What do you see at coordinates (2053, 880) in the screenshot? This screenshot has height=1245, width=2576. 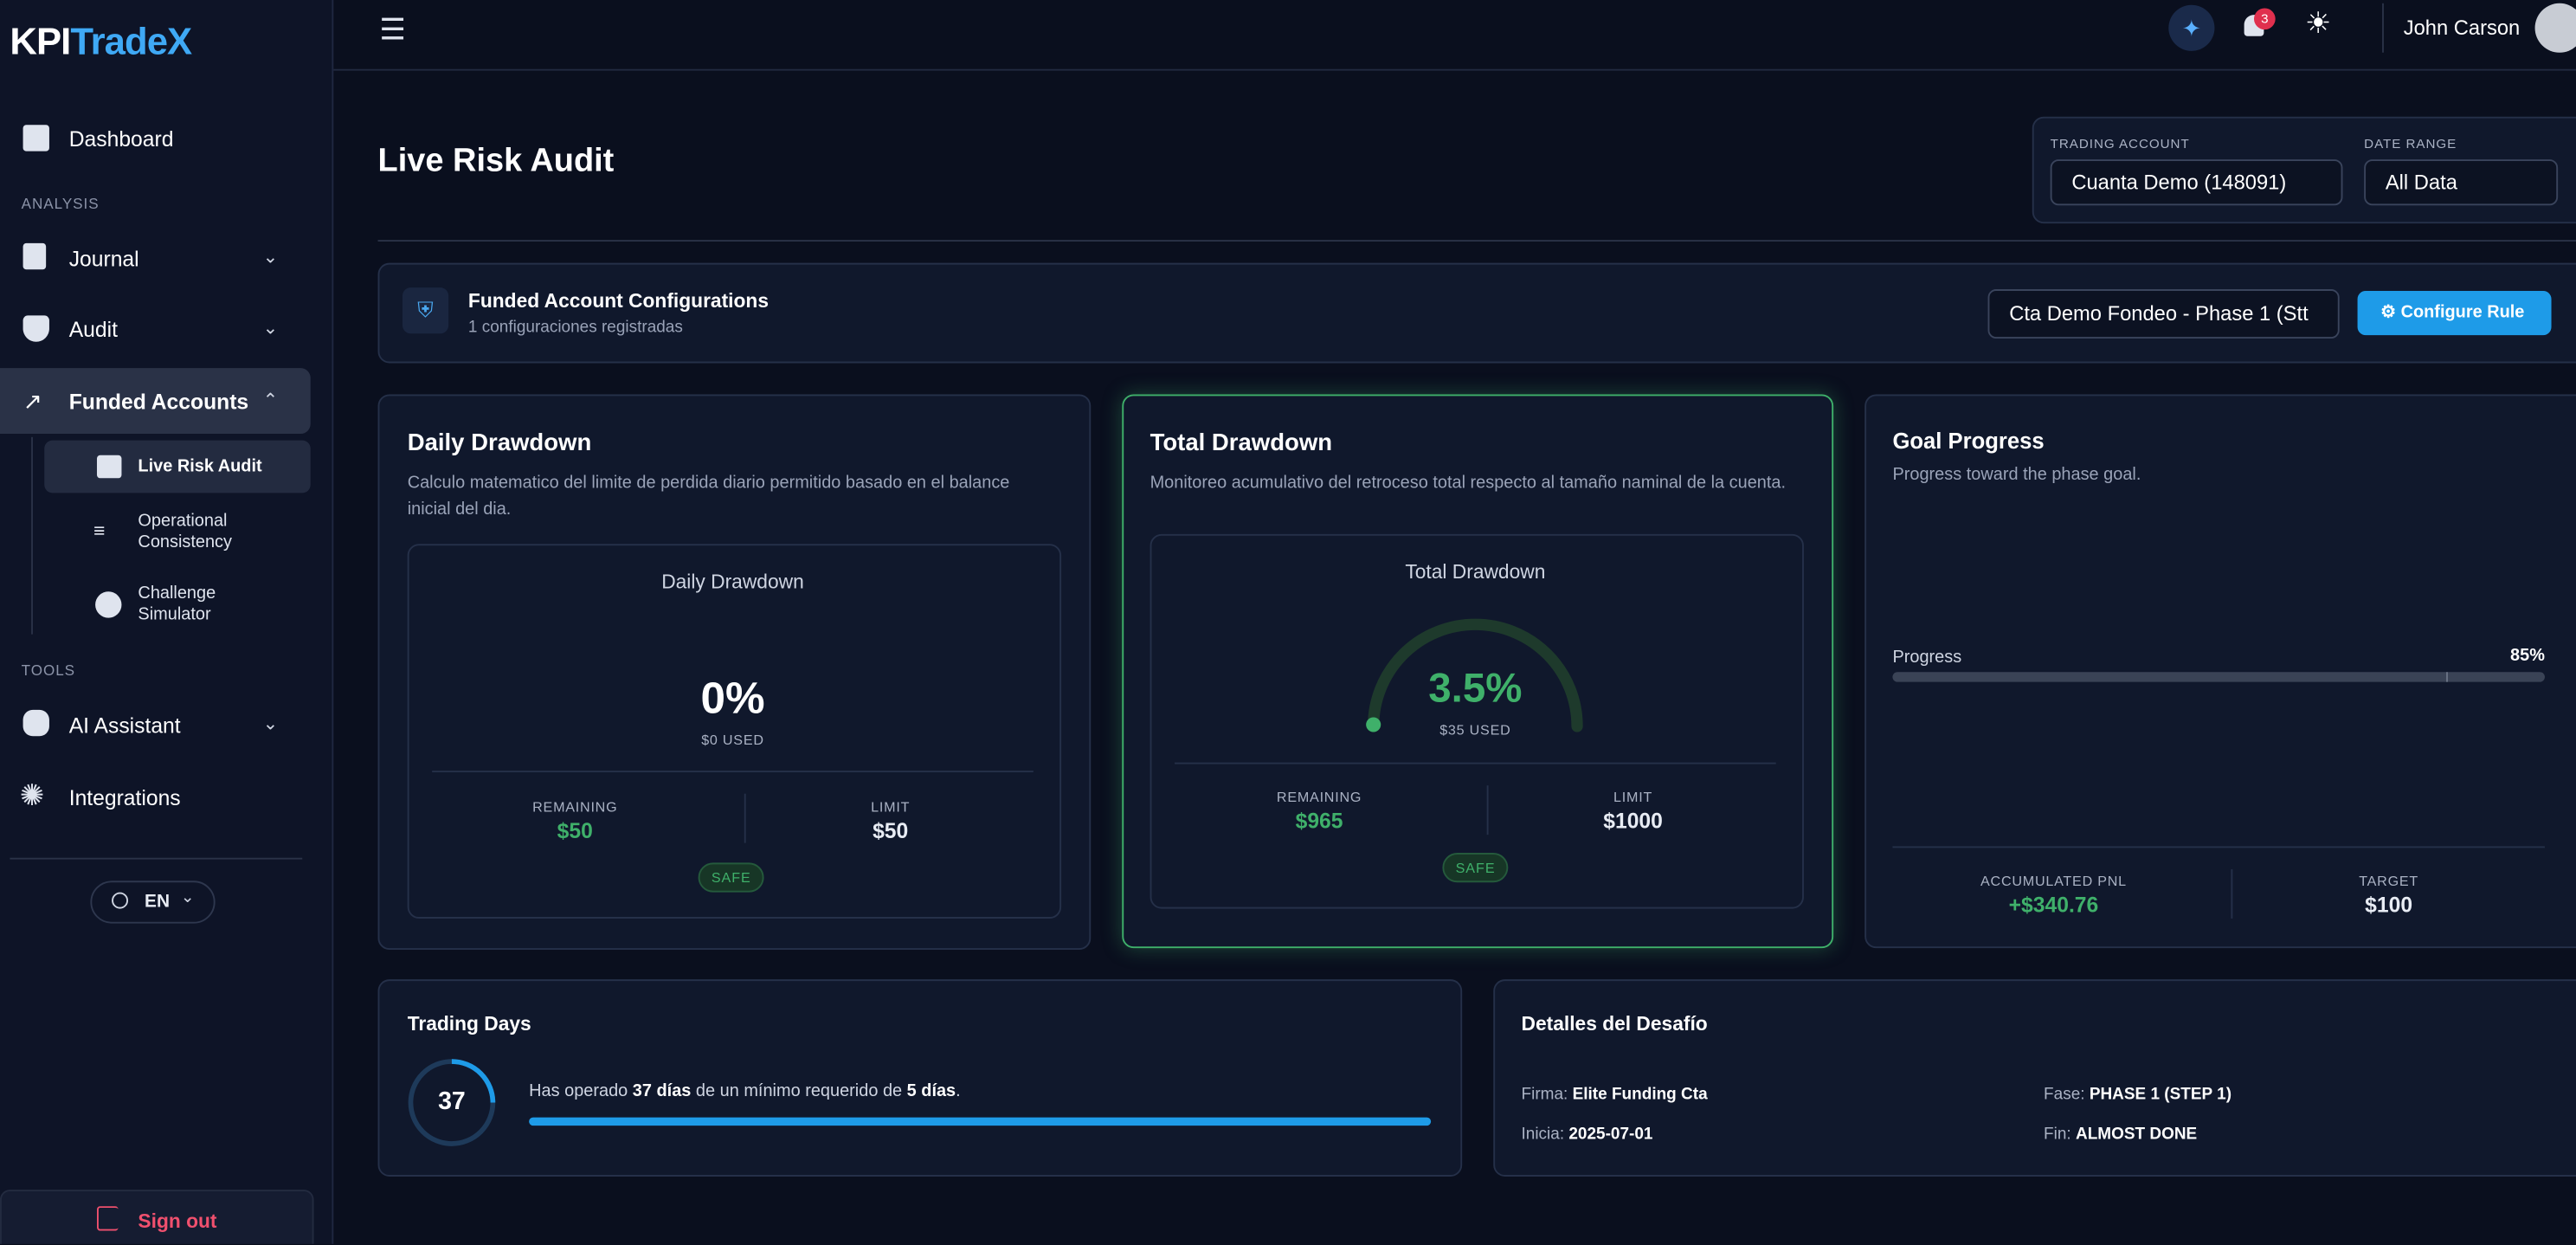 I see `stat-label: ACCUMULATED PNL` at bounding box center [2053, 880].